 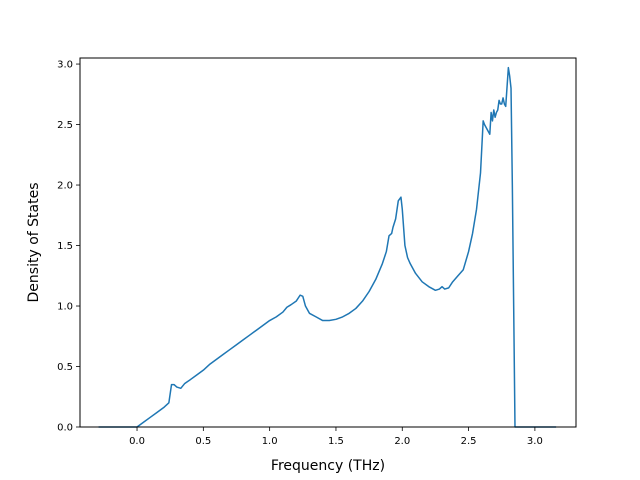 What do you see at coordinates (65, 65) in the screenshot?
I see `y-tick-label: 3.0` at bounding box center [65, 65].